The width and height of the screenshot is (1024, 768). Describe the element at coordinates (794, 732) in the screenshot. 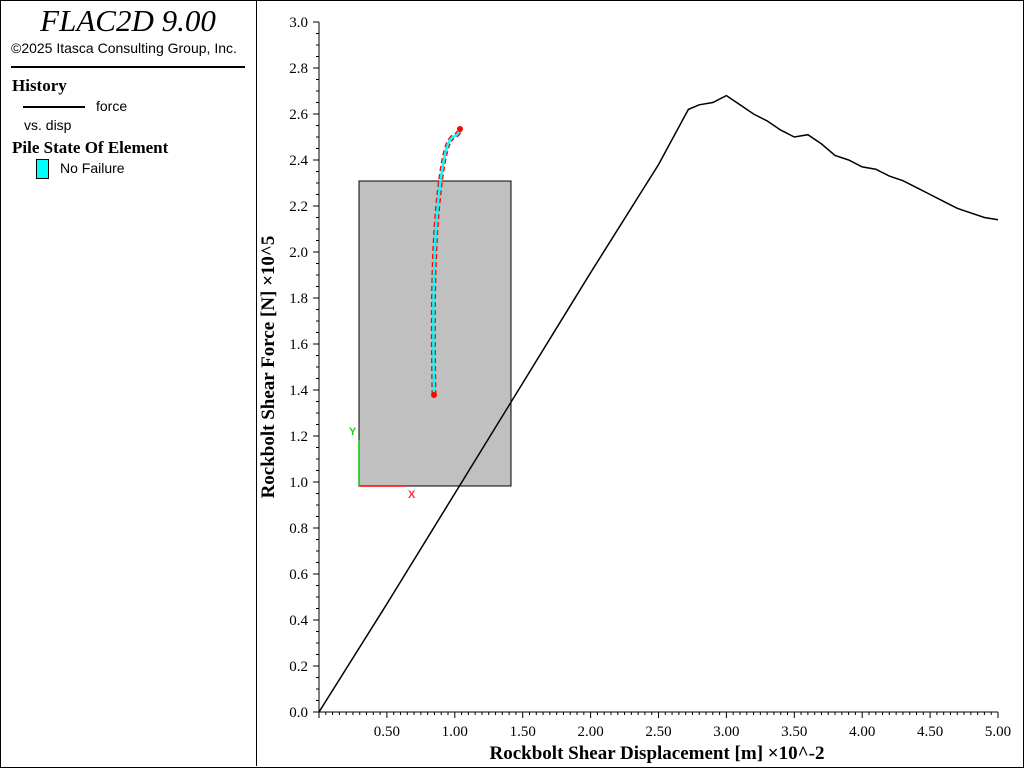

I see `x-tick-label: 3.50` at that location.